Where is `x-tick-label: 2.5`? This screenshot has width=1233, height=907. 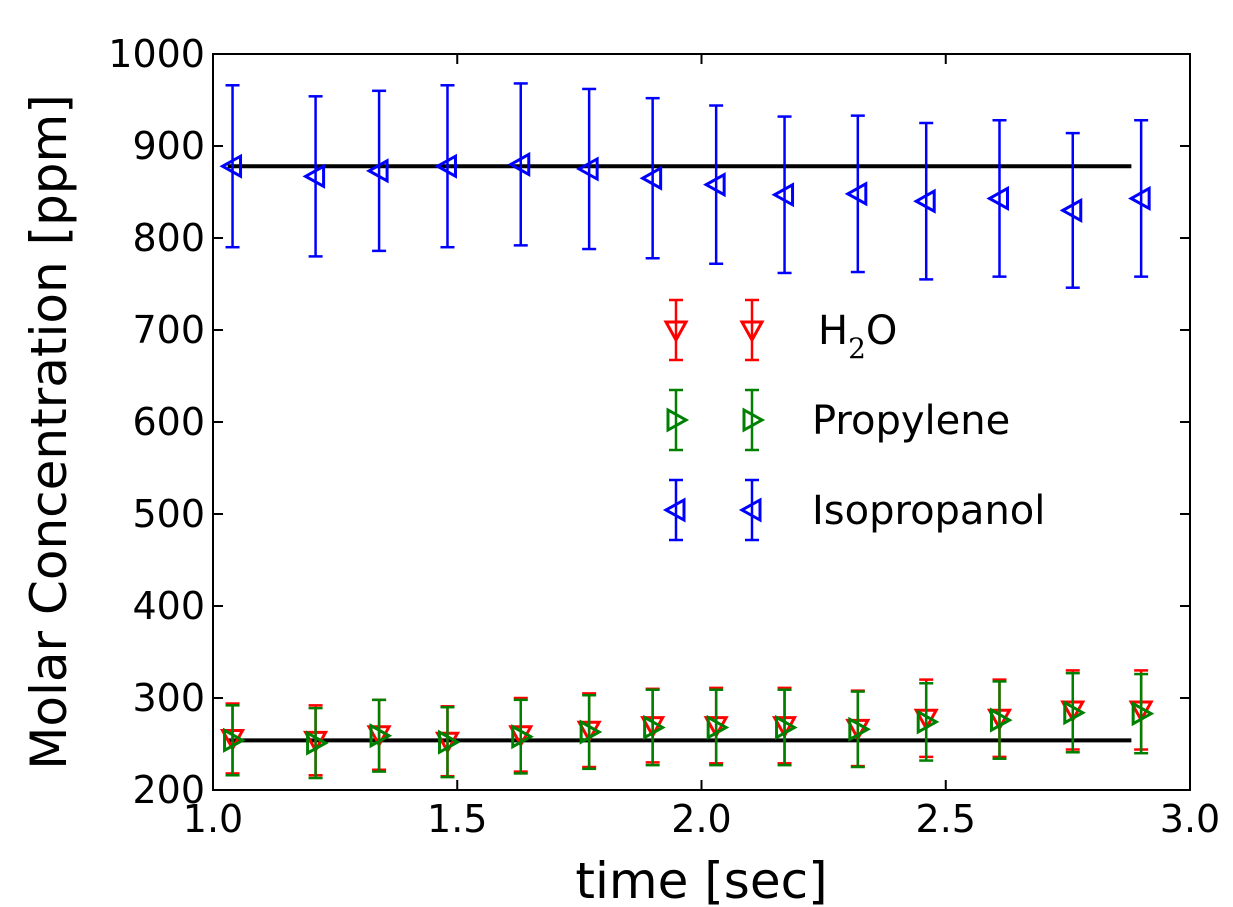 x-tick-label: 2.5 is located at coordinates (946, 819).